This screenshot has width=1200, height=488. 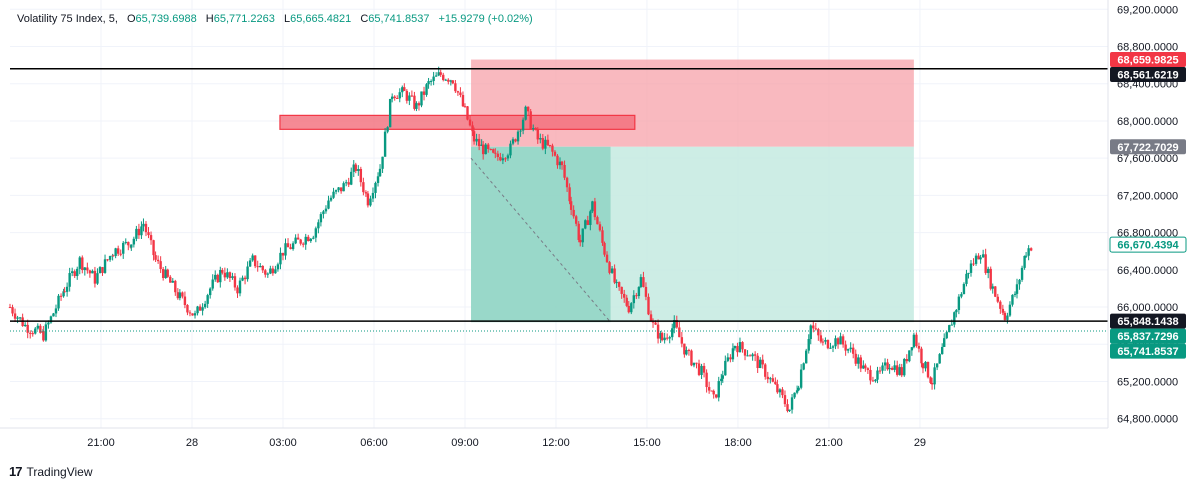 I want to click on close-label: C, so click(x=364, y=19).